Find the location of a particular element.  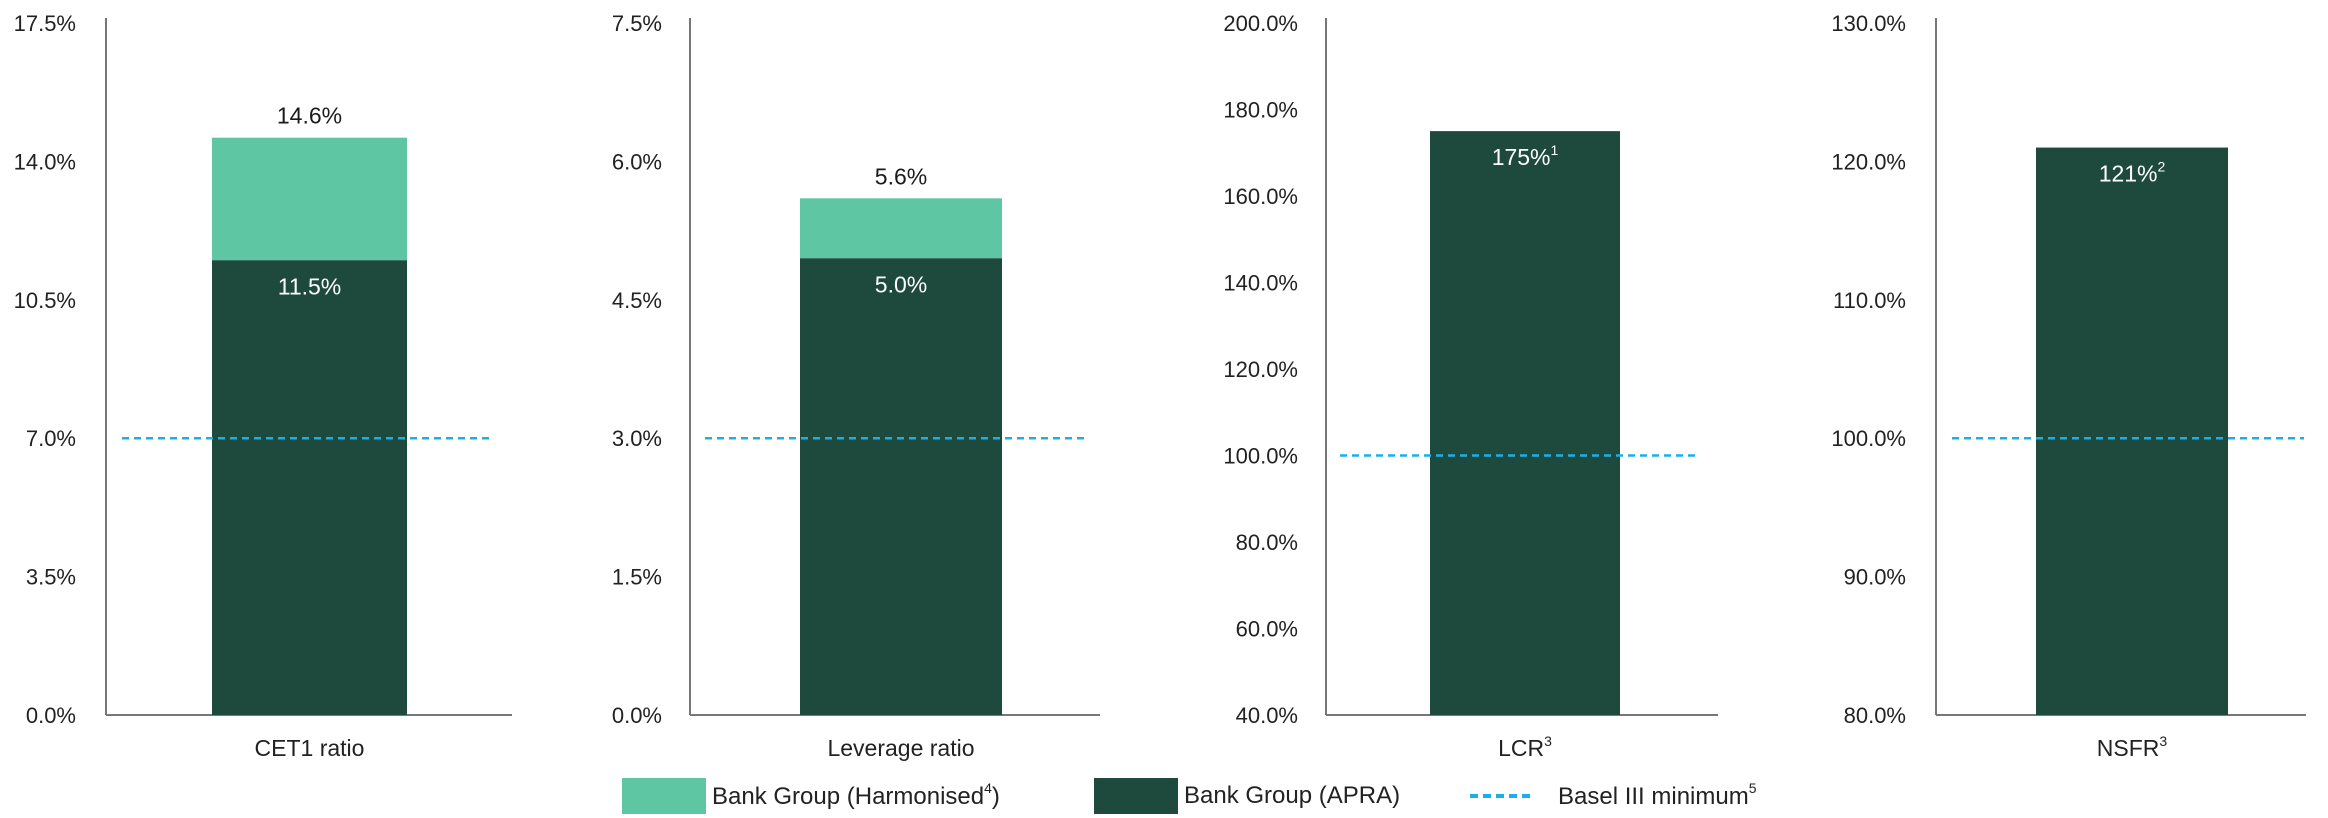

y-tick-label: 3.5% is located at coordinates (51, 577).